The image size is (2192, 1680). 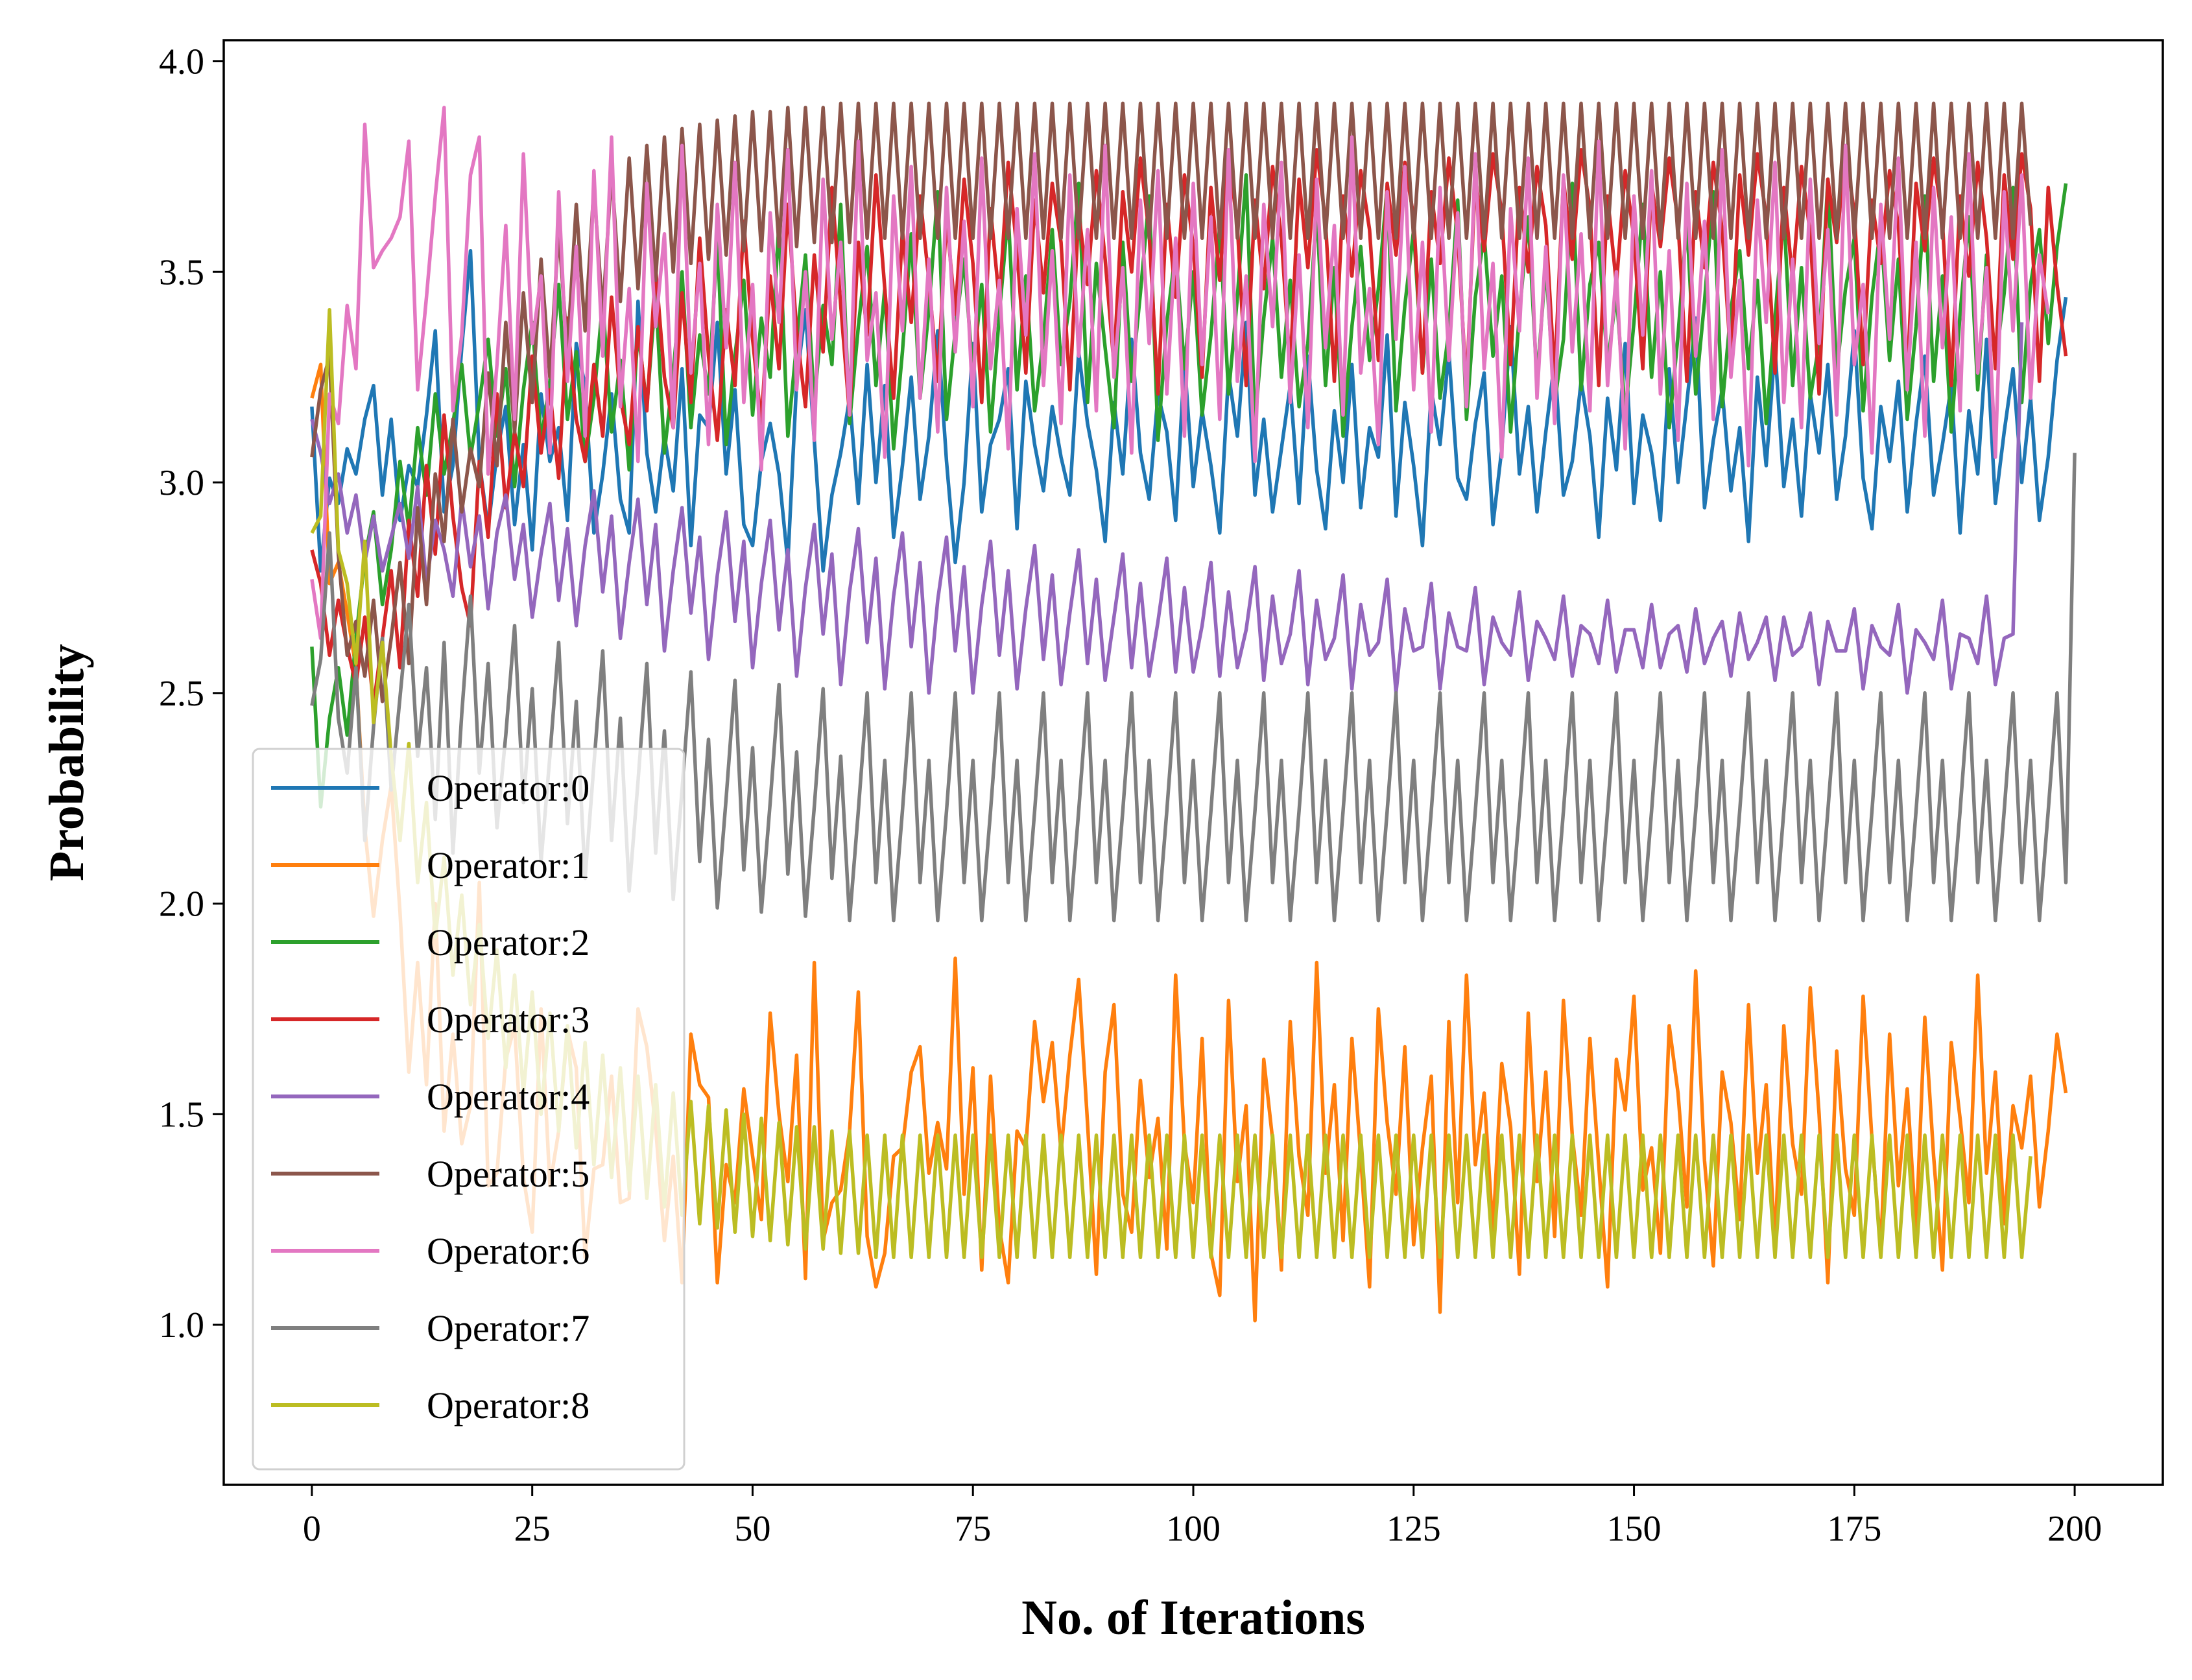 I want to click on legend-label: Operator:4, so click(x=508, y=1097).